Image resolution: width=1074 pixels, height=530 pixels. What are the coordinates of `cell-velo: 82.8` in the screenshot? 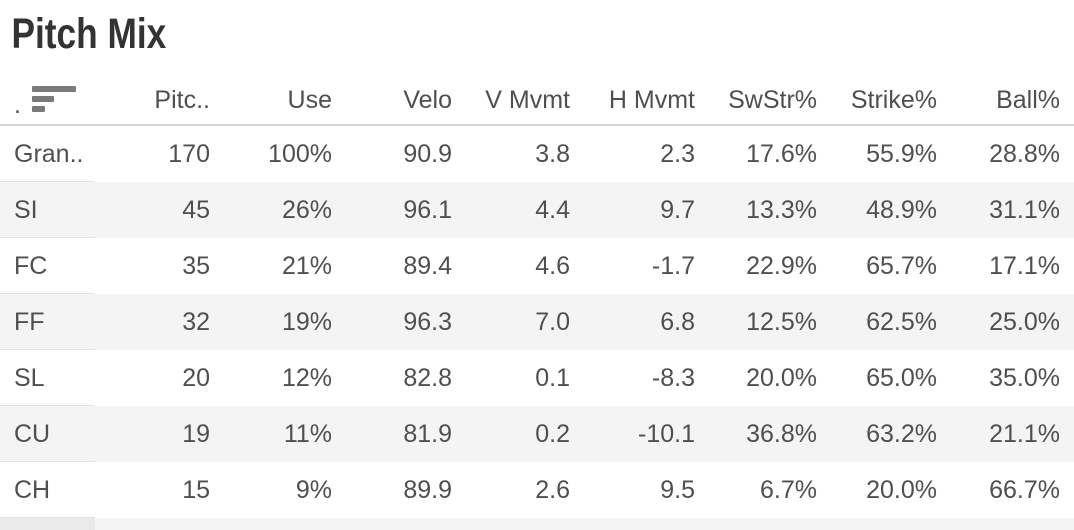 It's located at (427, 377).